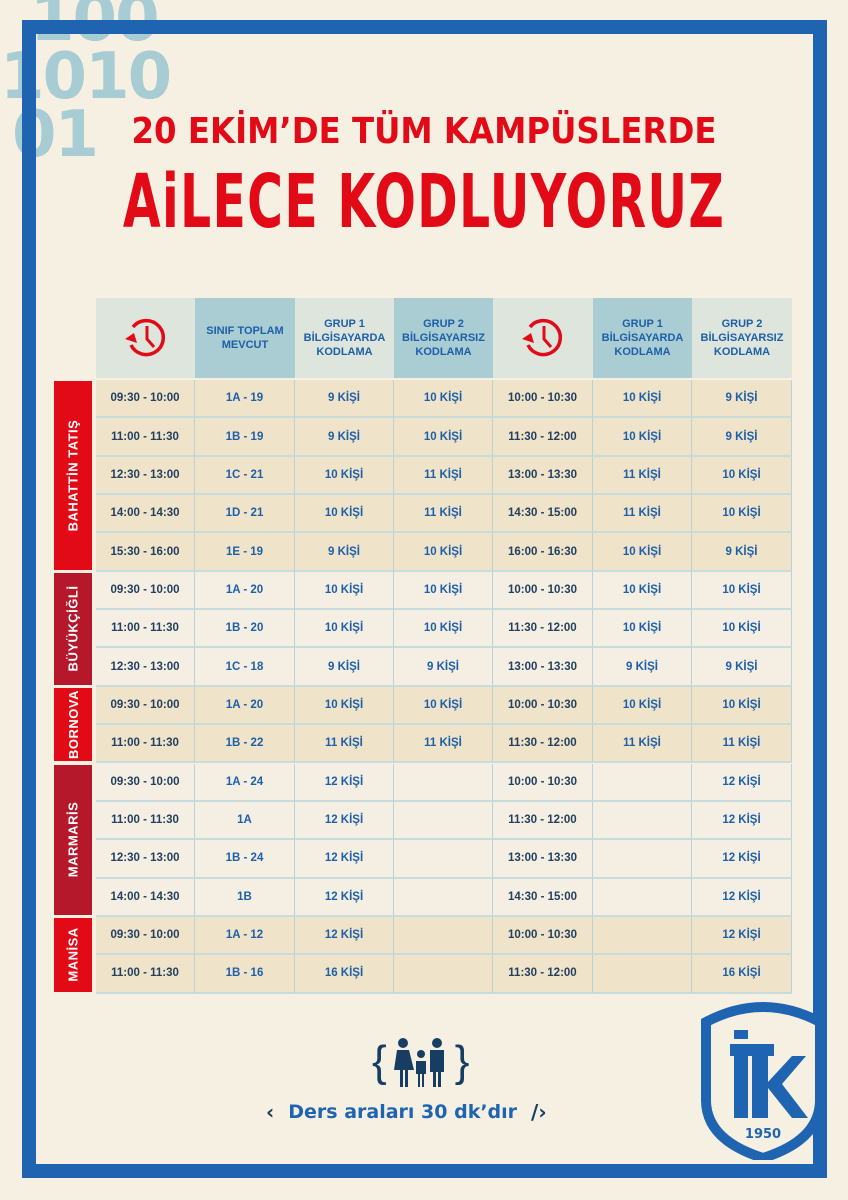  Describe the element at coordinates (245, 897) in the screenshot. I see `class-cell: 1B` at that location.